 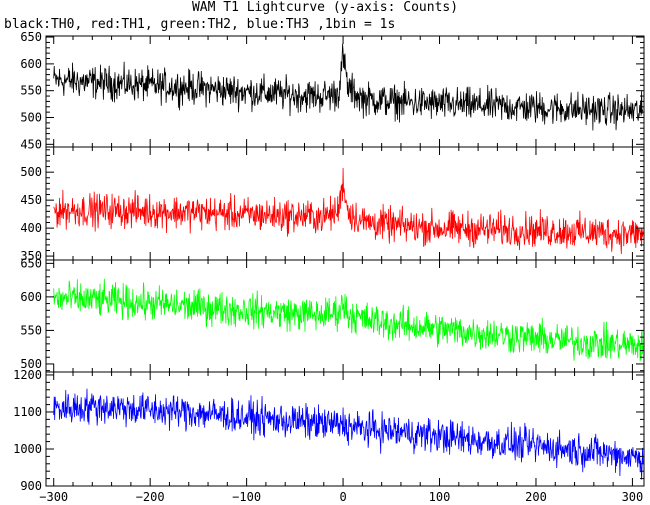 I want to click on y-tick-label: 1000, so click(x=27, y=449).